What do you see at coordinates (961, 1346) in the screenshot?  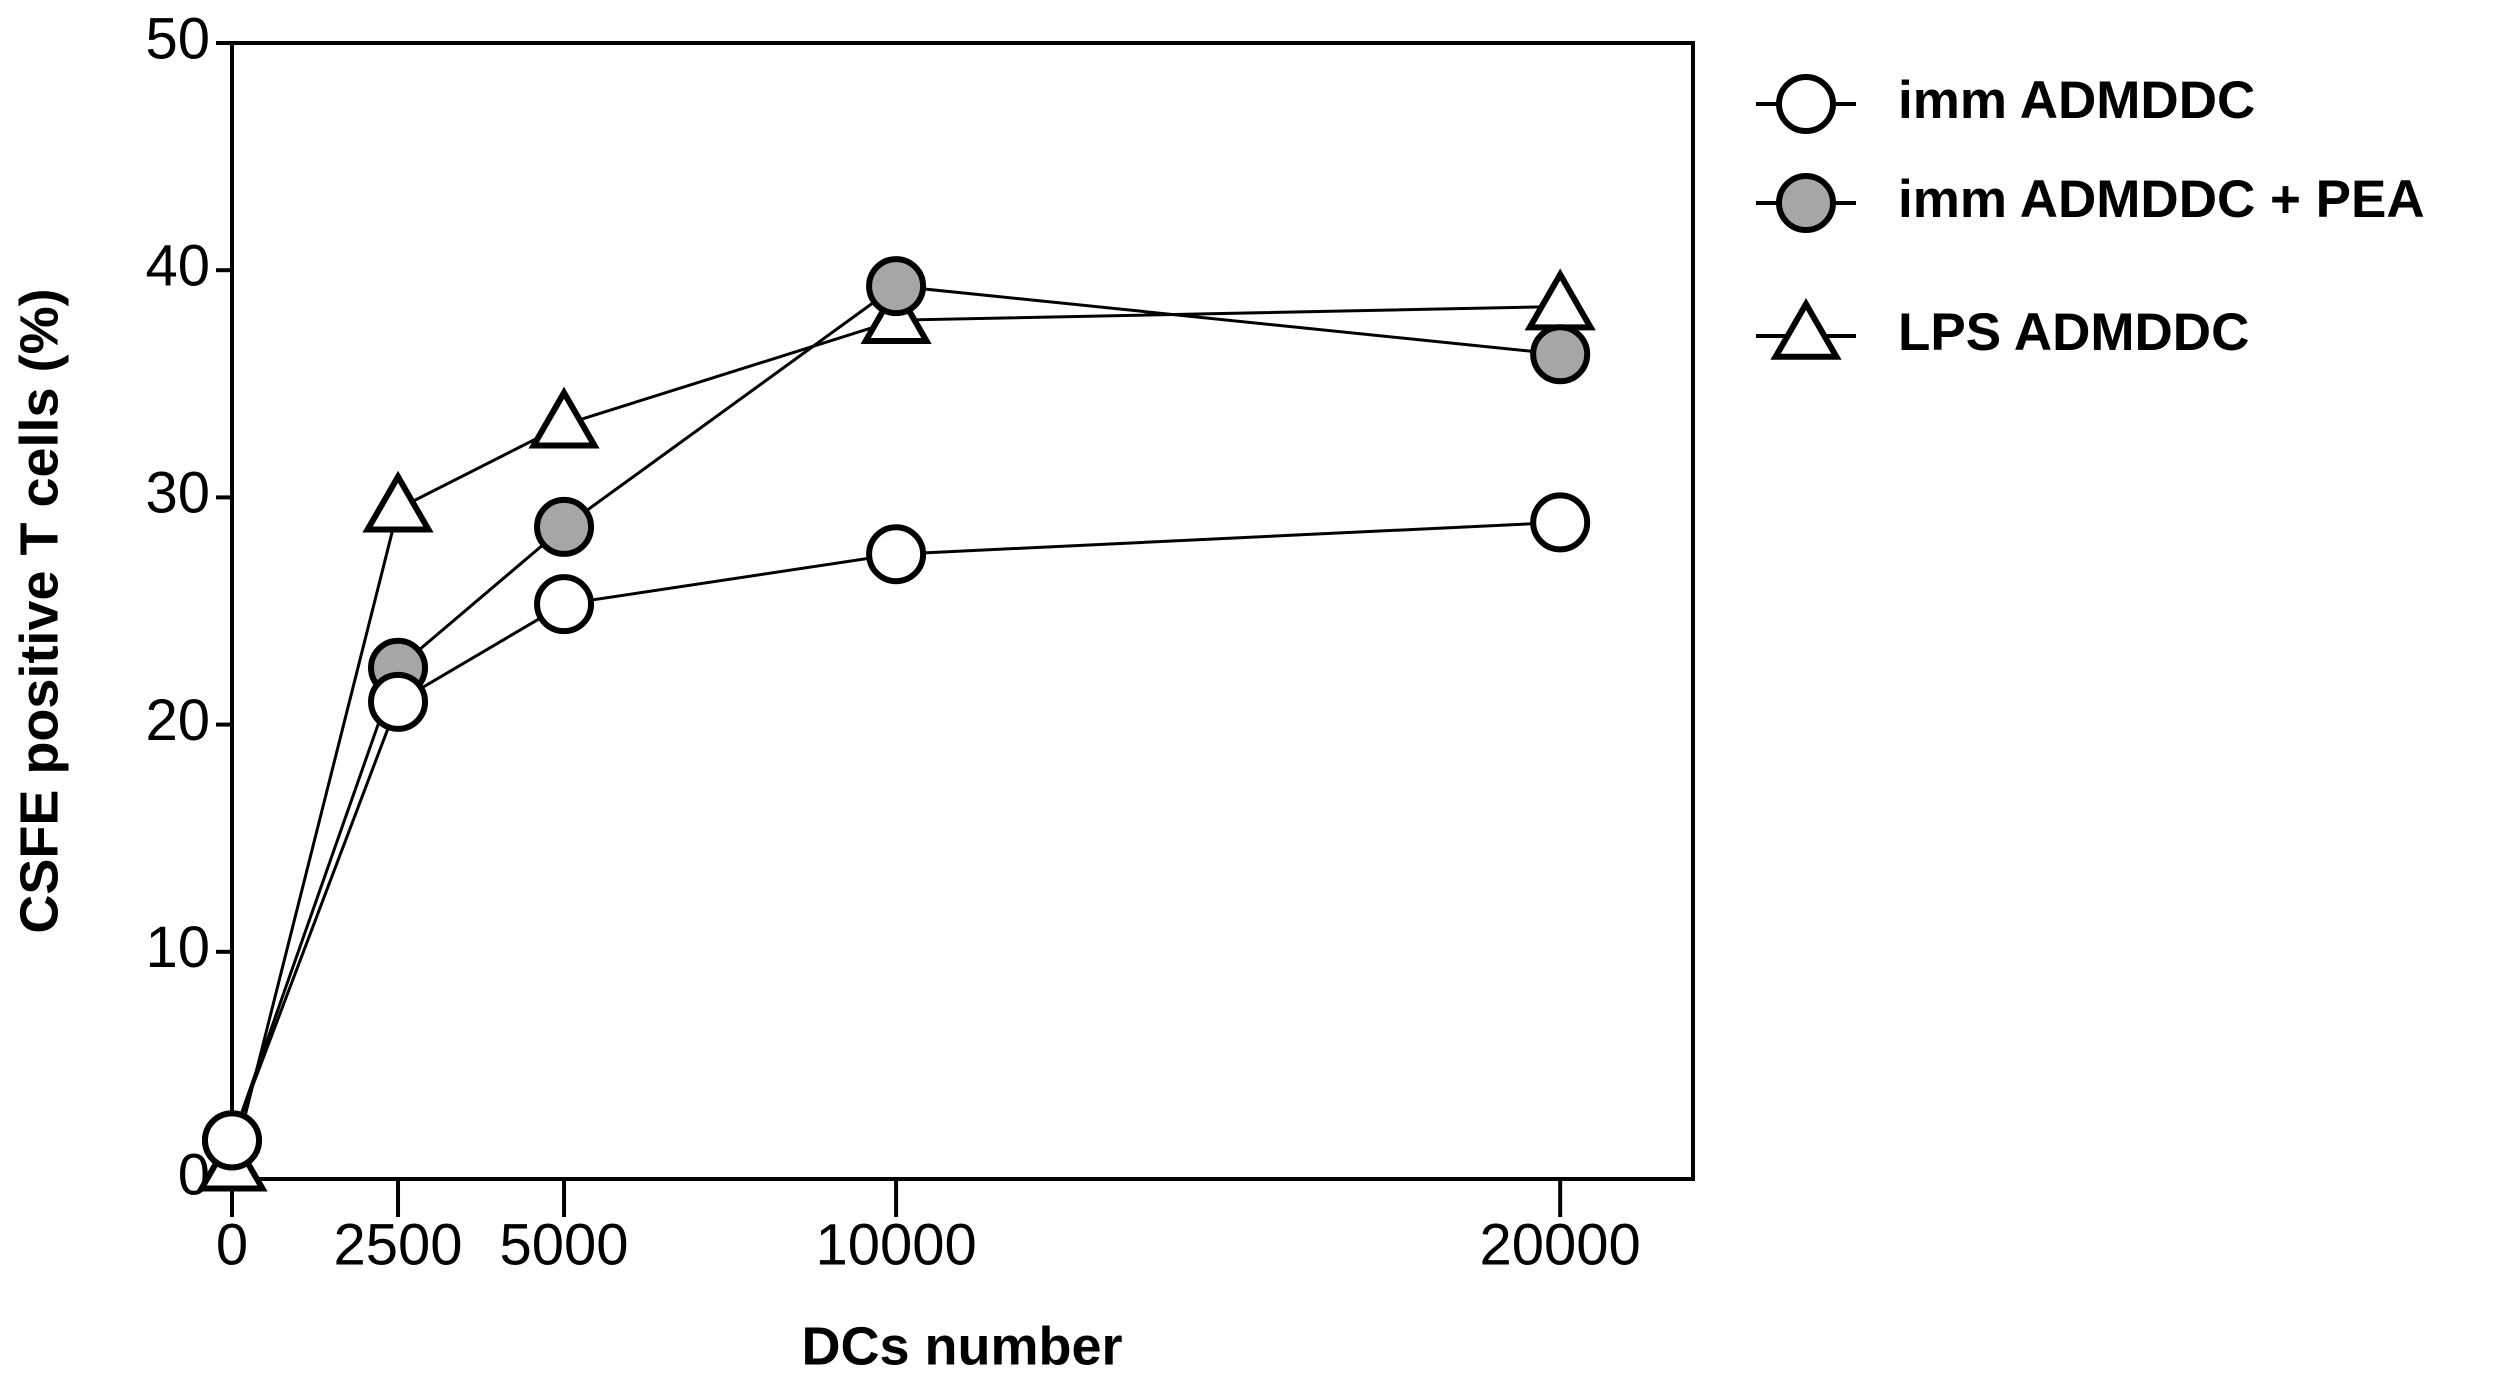 I see `x-axis-title: DCs number` at bounding box center [961, 1346].